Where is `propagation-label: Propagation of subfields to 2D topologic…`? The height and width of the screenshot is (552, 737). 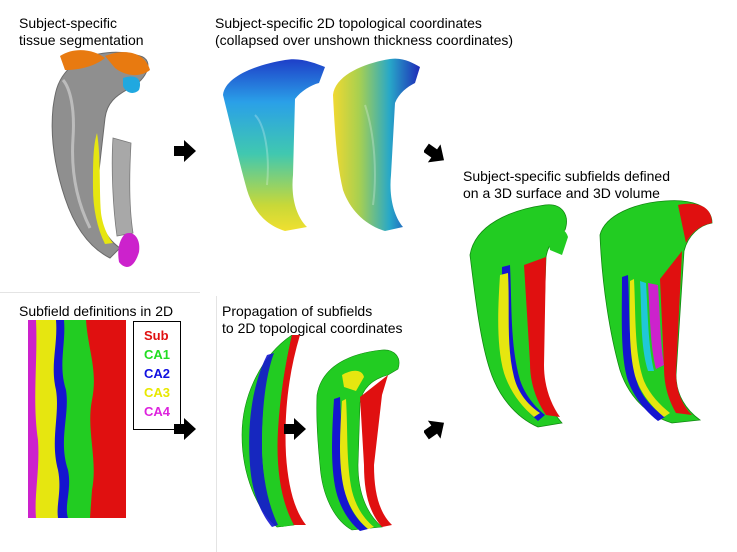 propagation-label: Propagation of subfields to 2D topologic… is located at coordinates (312, 319).